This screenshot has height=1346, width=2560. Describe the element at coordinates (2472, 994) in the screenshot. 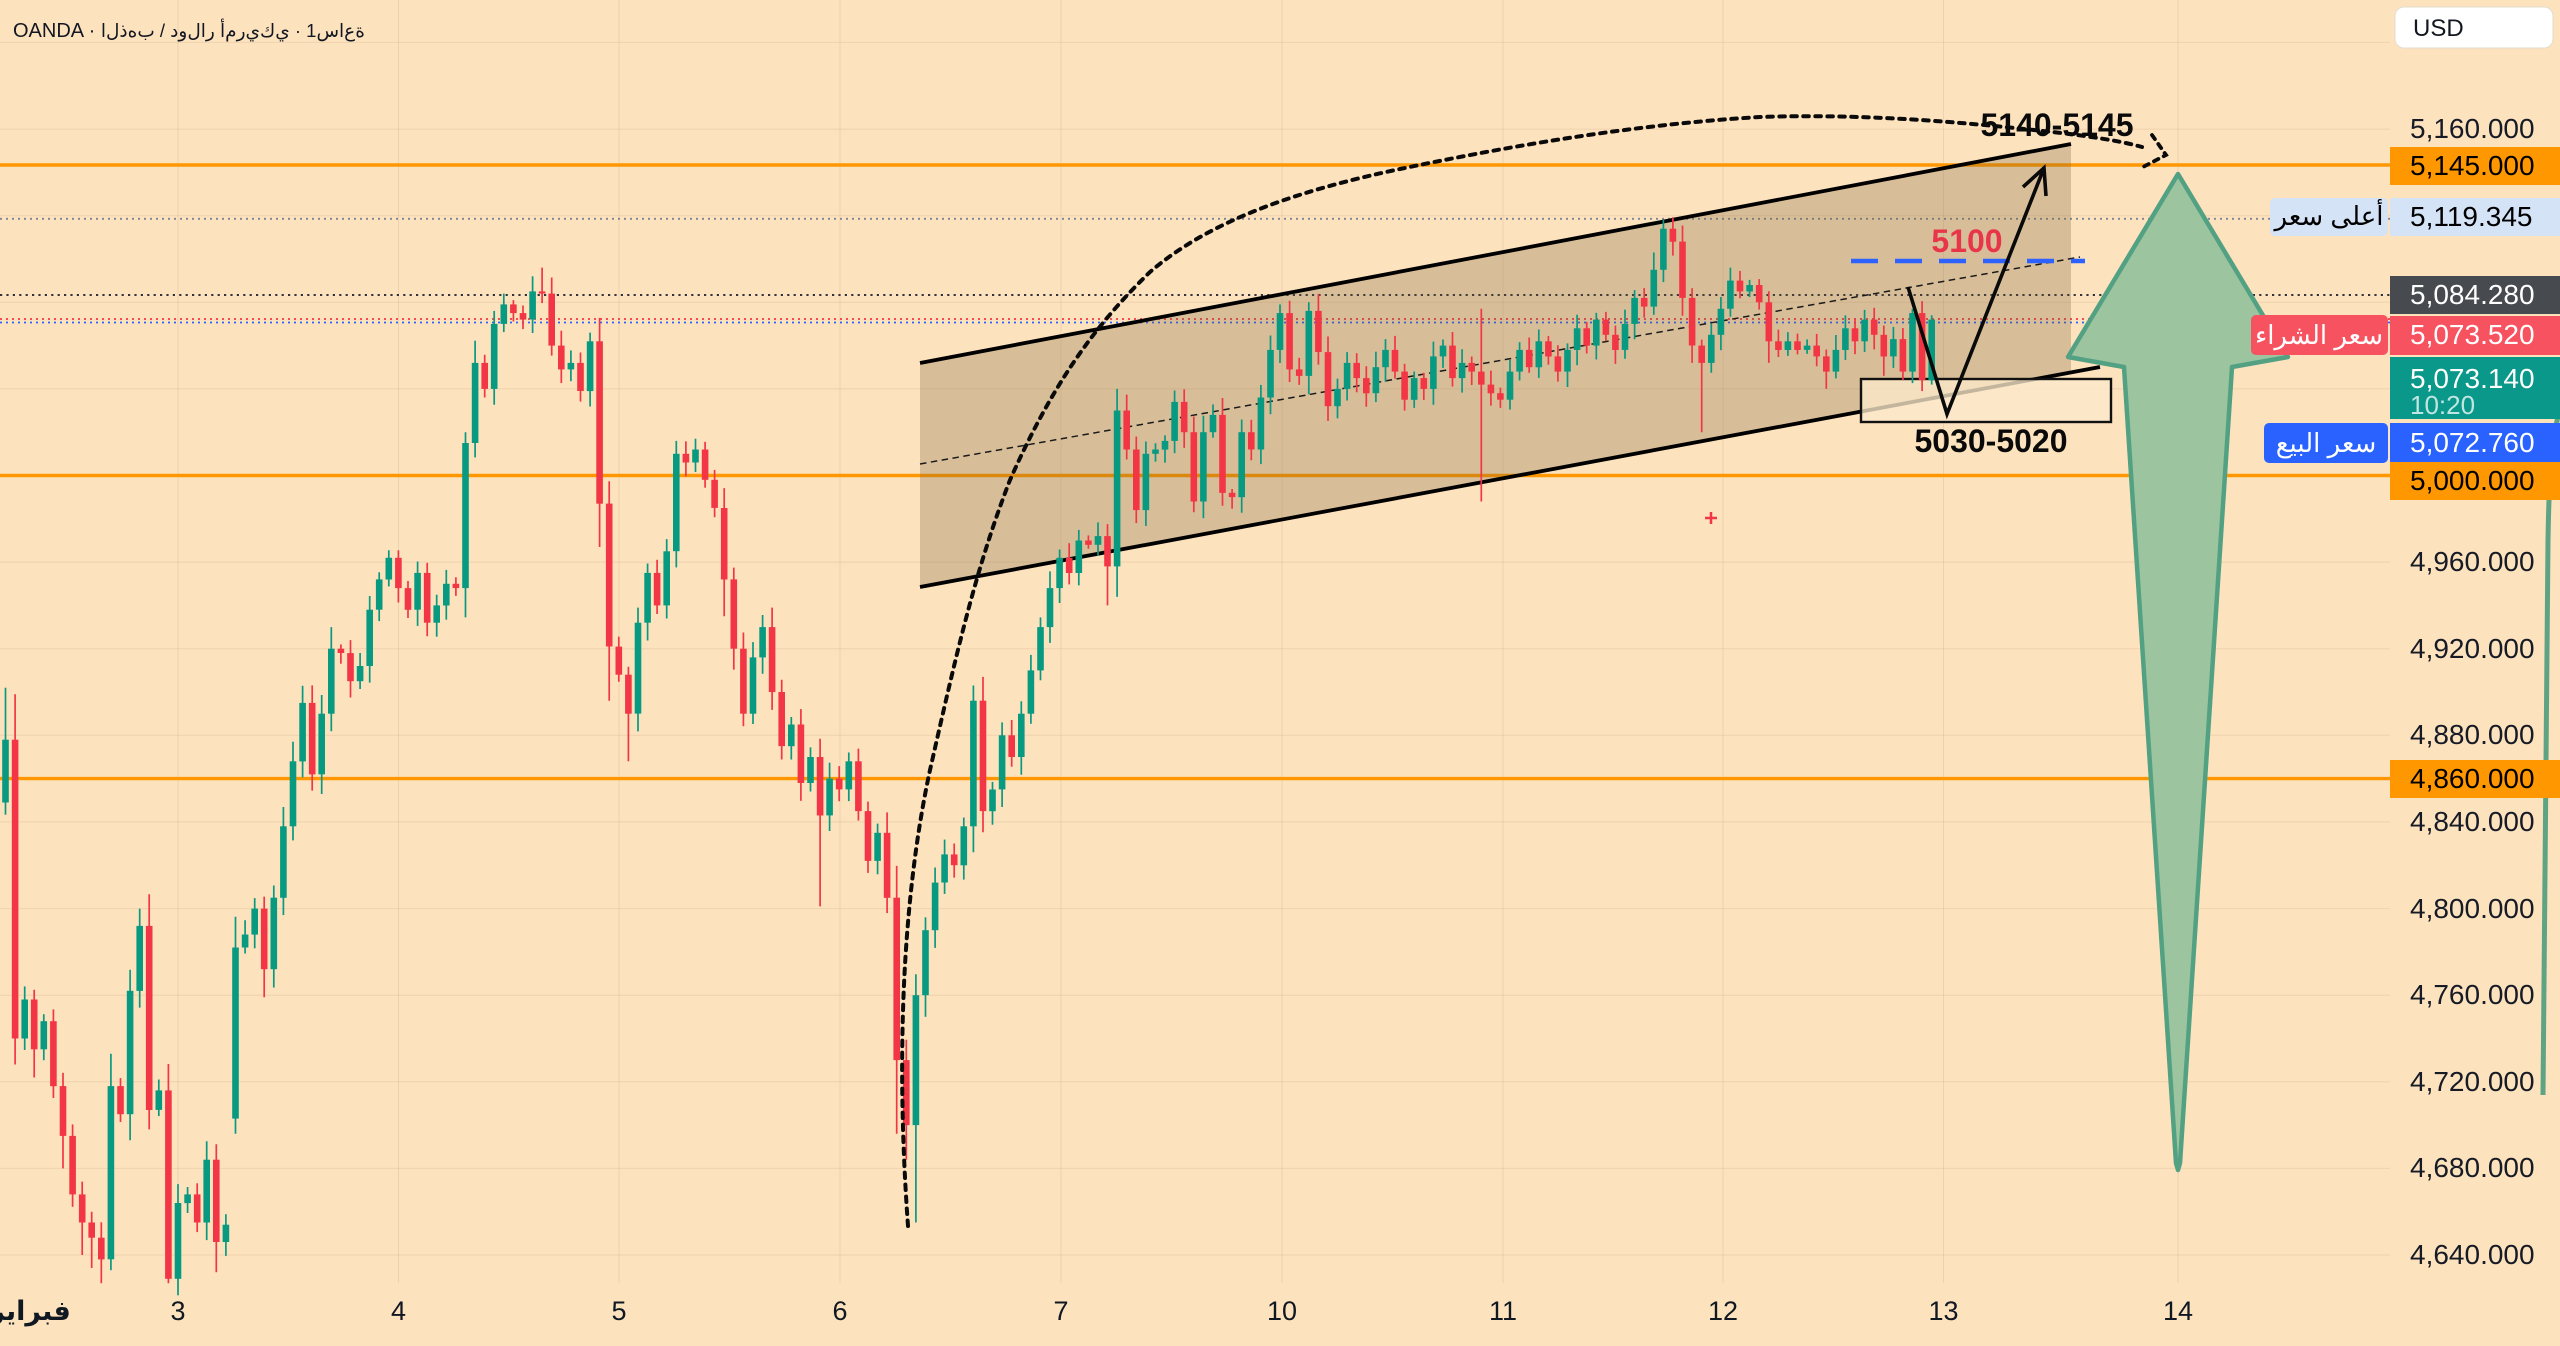

I see `svg-text: 4,760.000` at that location.